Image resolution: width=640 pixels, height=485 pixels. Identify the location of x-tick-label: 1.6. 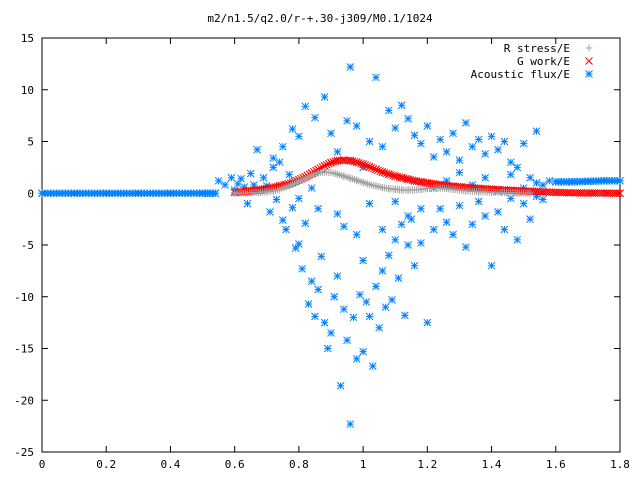
(556, 464).